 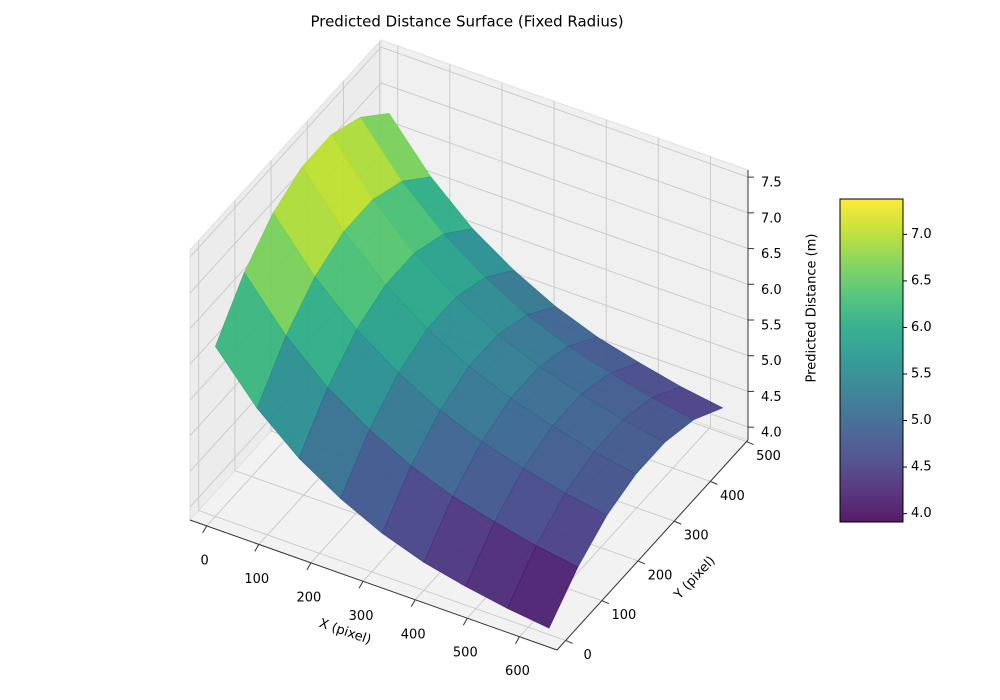 I want to click on z-tick-label: 7.5, so click(x=771, y=183).